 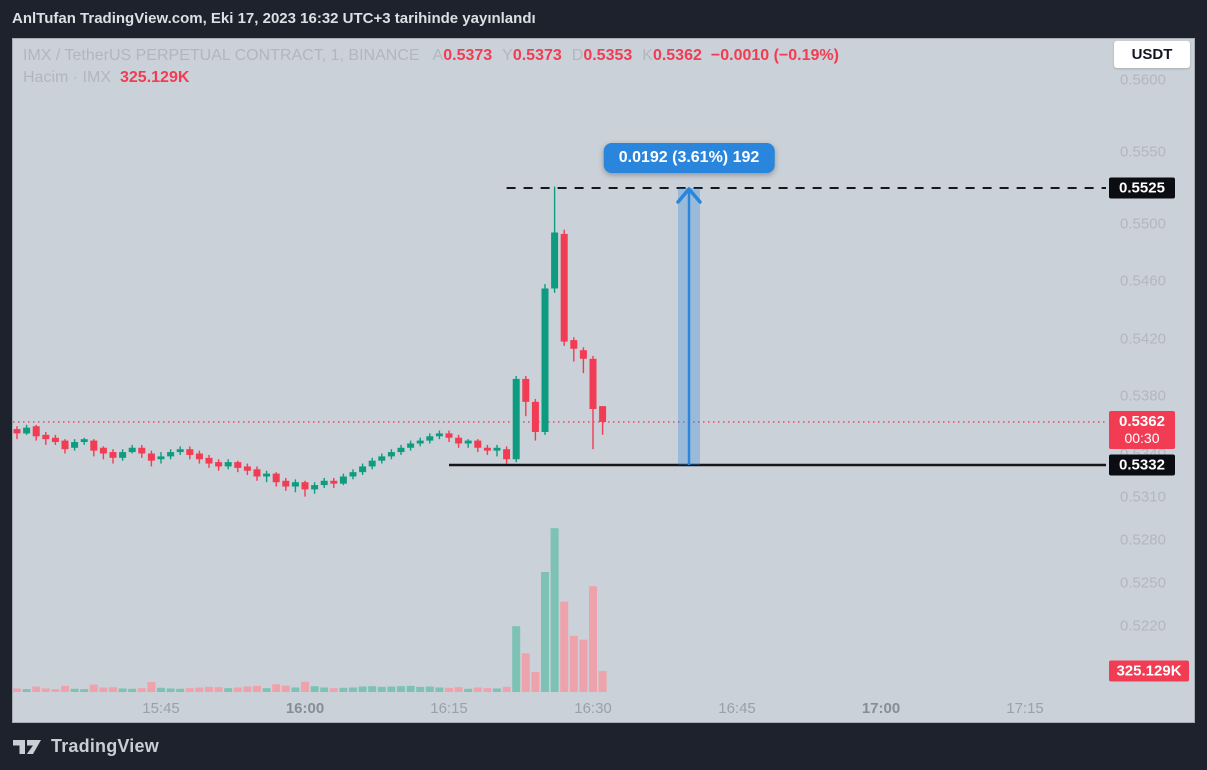 I want to click on time-axis-label: 17:15, so click(x=1025, y=708).